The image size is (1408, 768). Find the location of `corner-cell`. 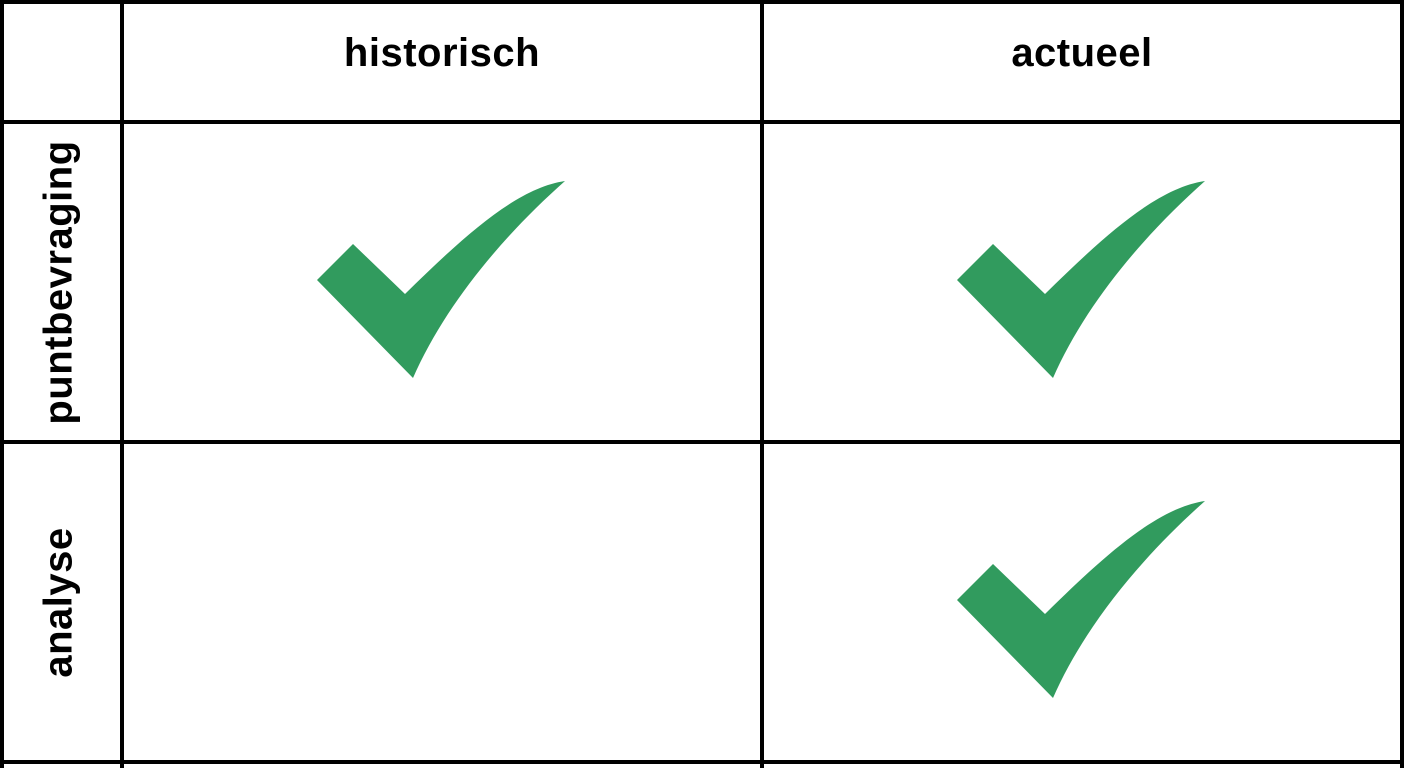

corner-cell is located at coordinates (62, 62).